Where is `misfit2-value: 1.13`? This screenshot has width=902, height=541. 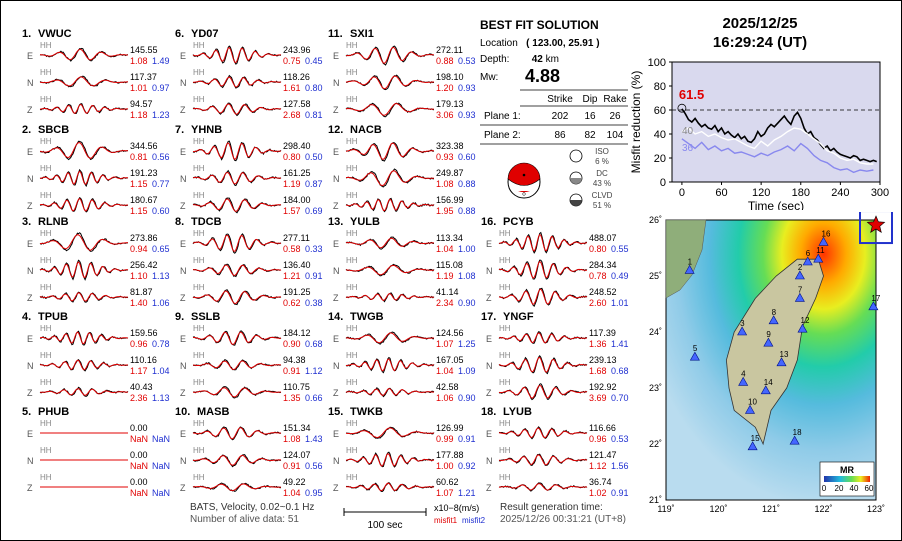
misfit2-value: 1.13 is located at coordinates (161, 276).